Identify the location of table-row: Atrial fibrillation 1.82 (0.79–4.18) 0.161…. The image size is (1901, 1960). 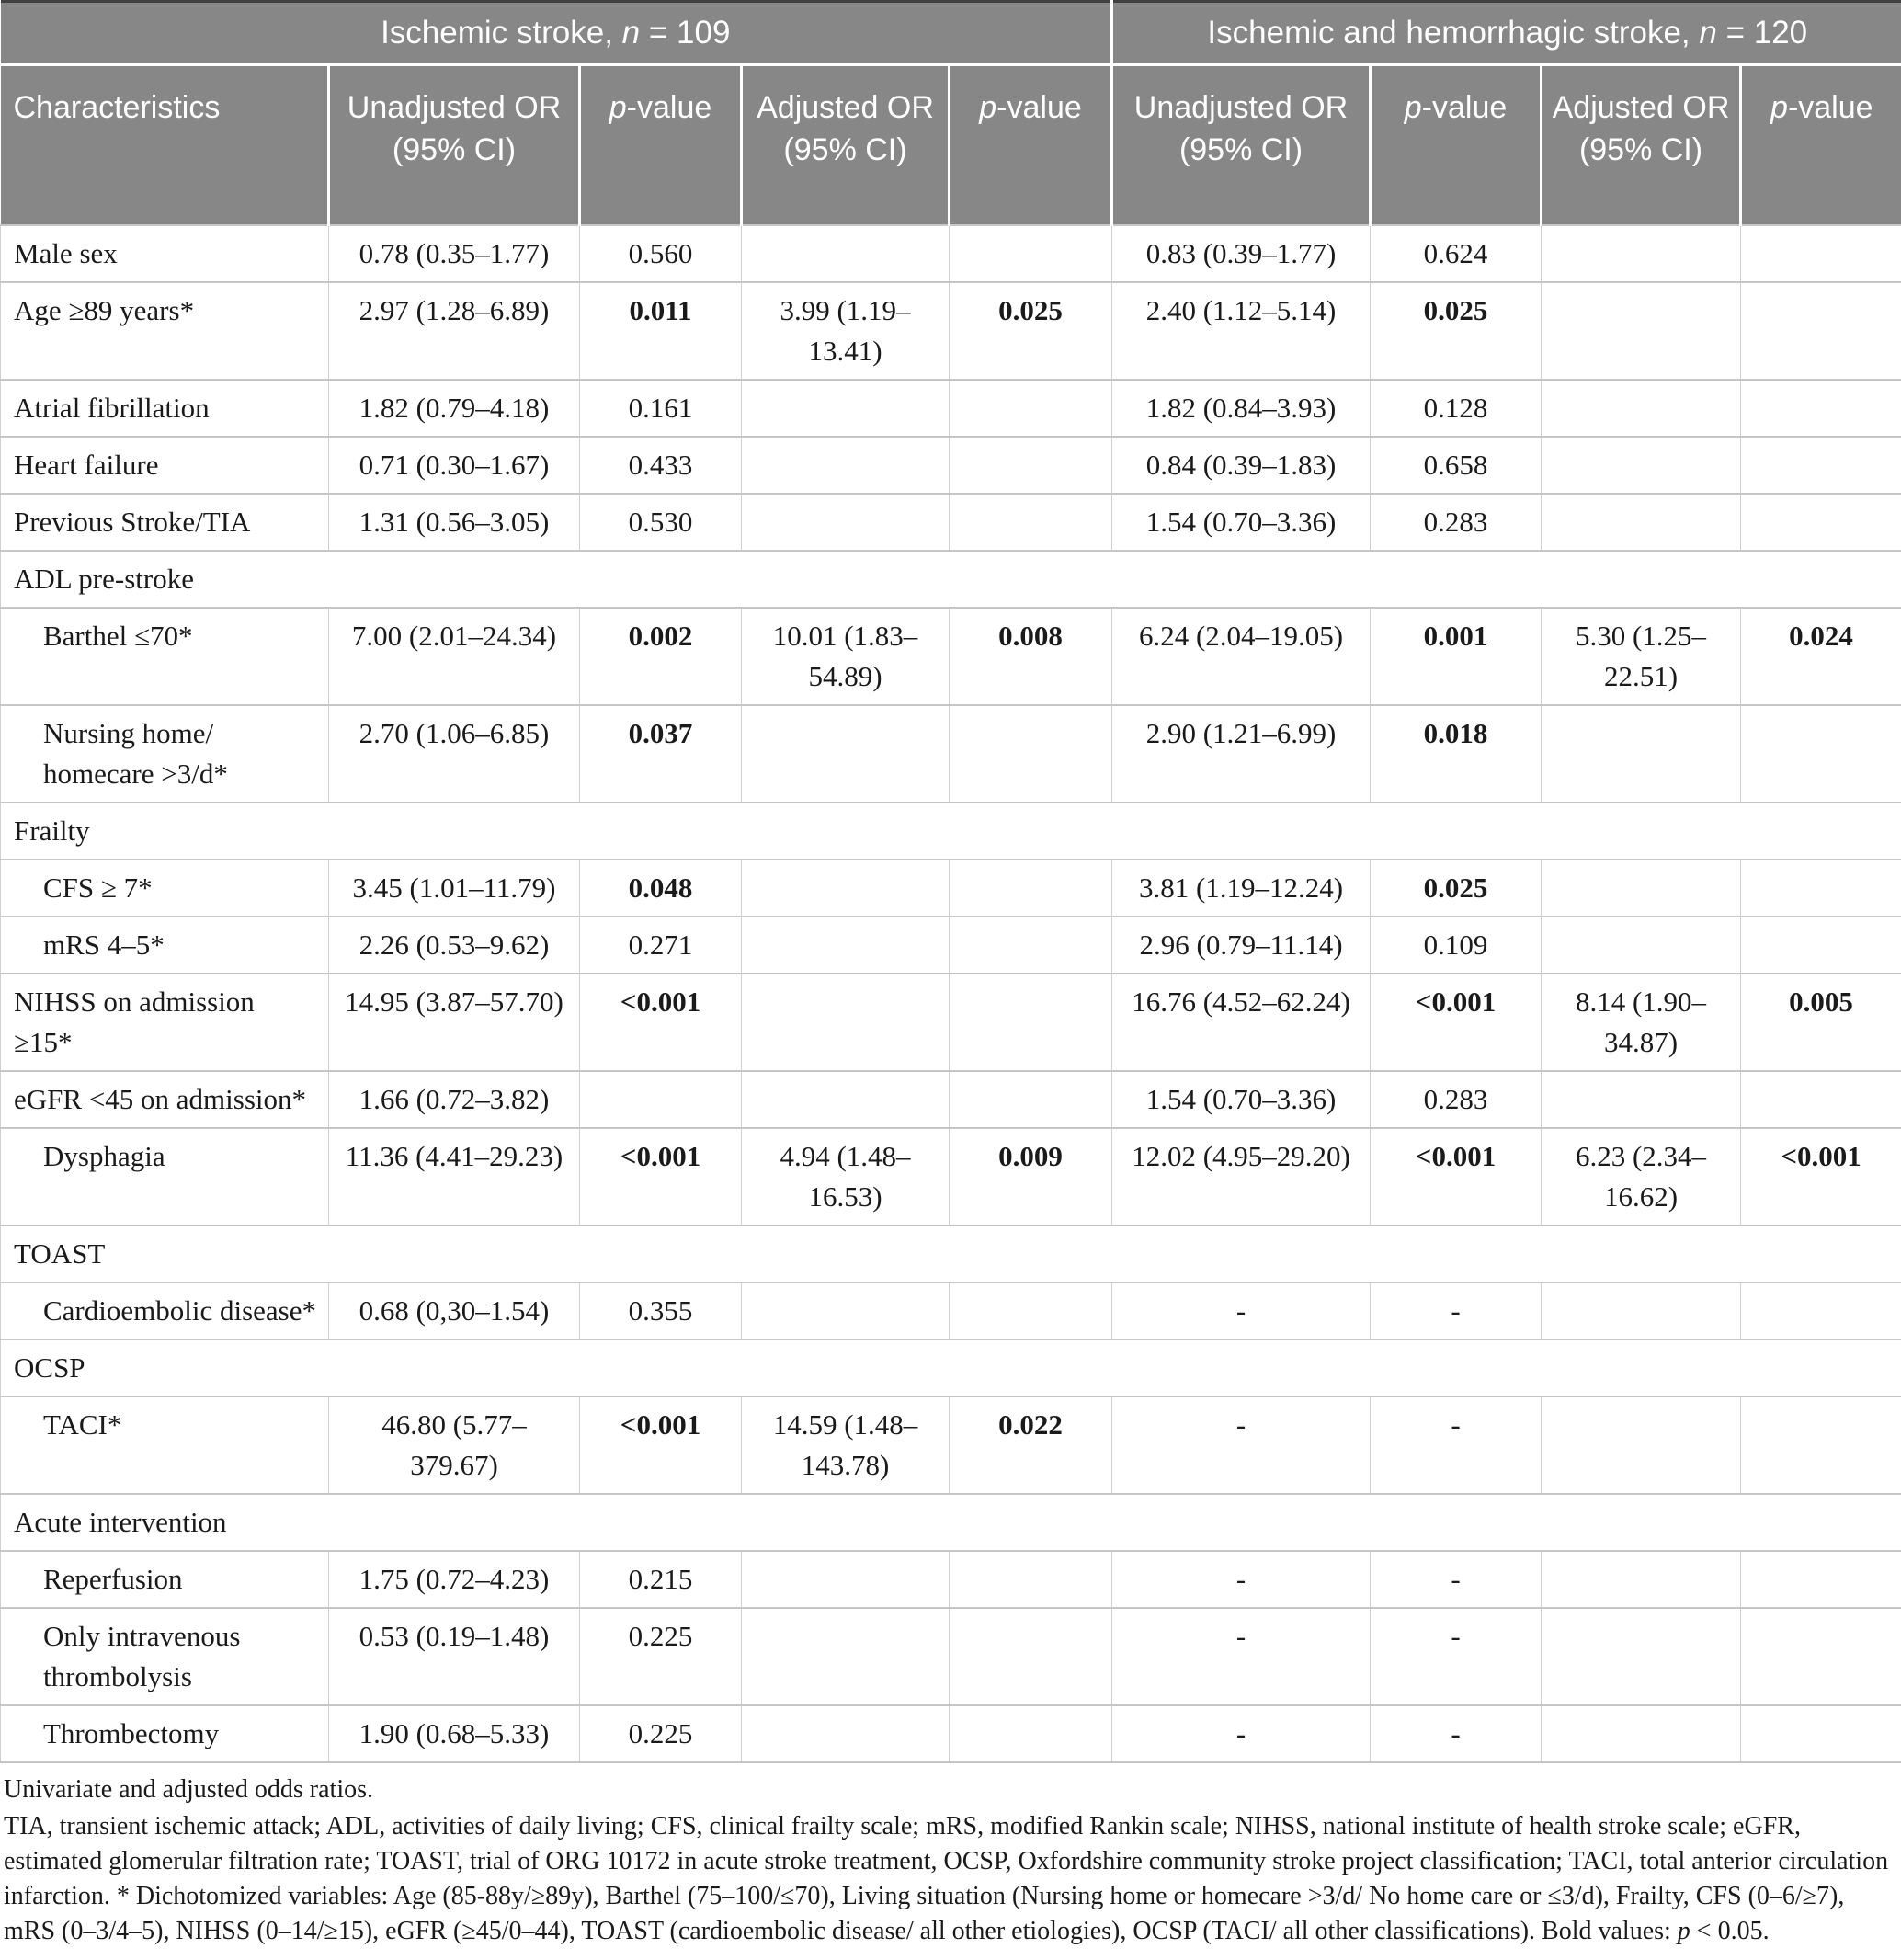
(950, 408).